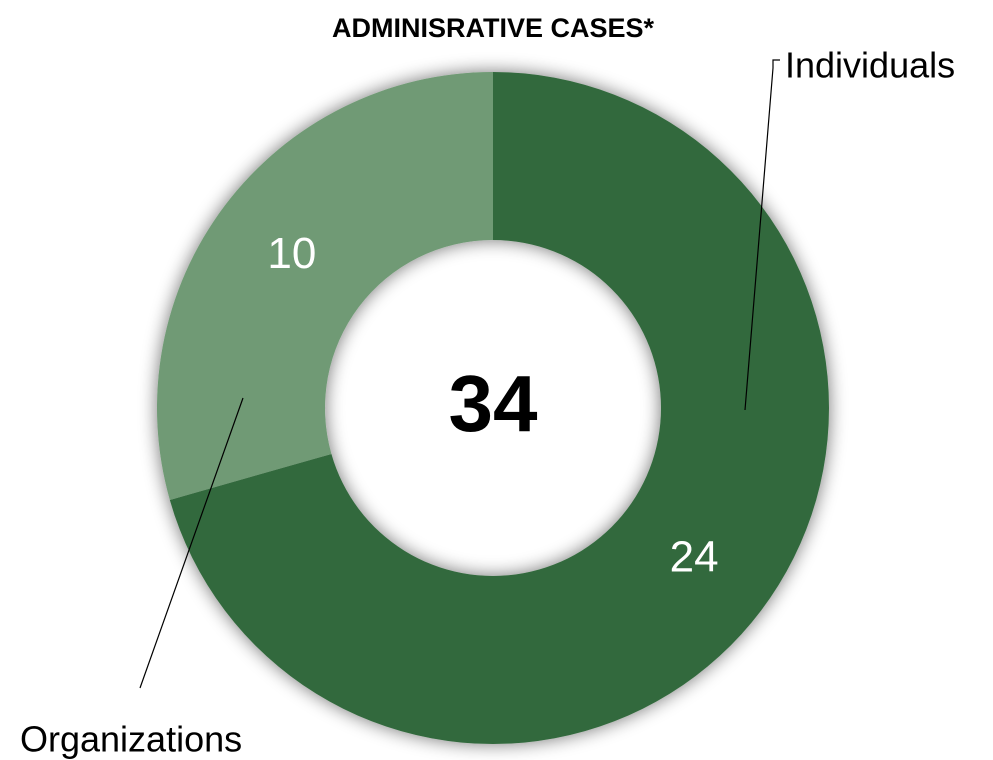  What do you see at coordinates (131, 739) in the screenshot?
I see `category-label: Organizations` at bounding box center [131, 739].